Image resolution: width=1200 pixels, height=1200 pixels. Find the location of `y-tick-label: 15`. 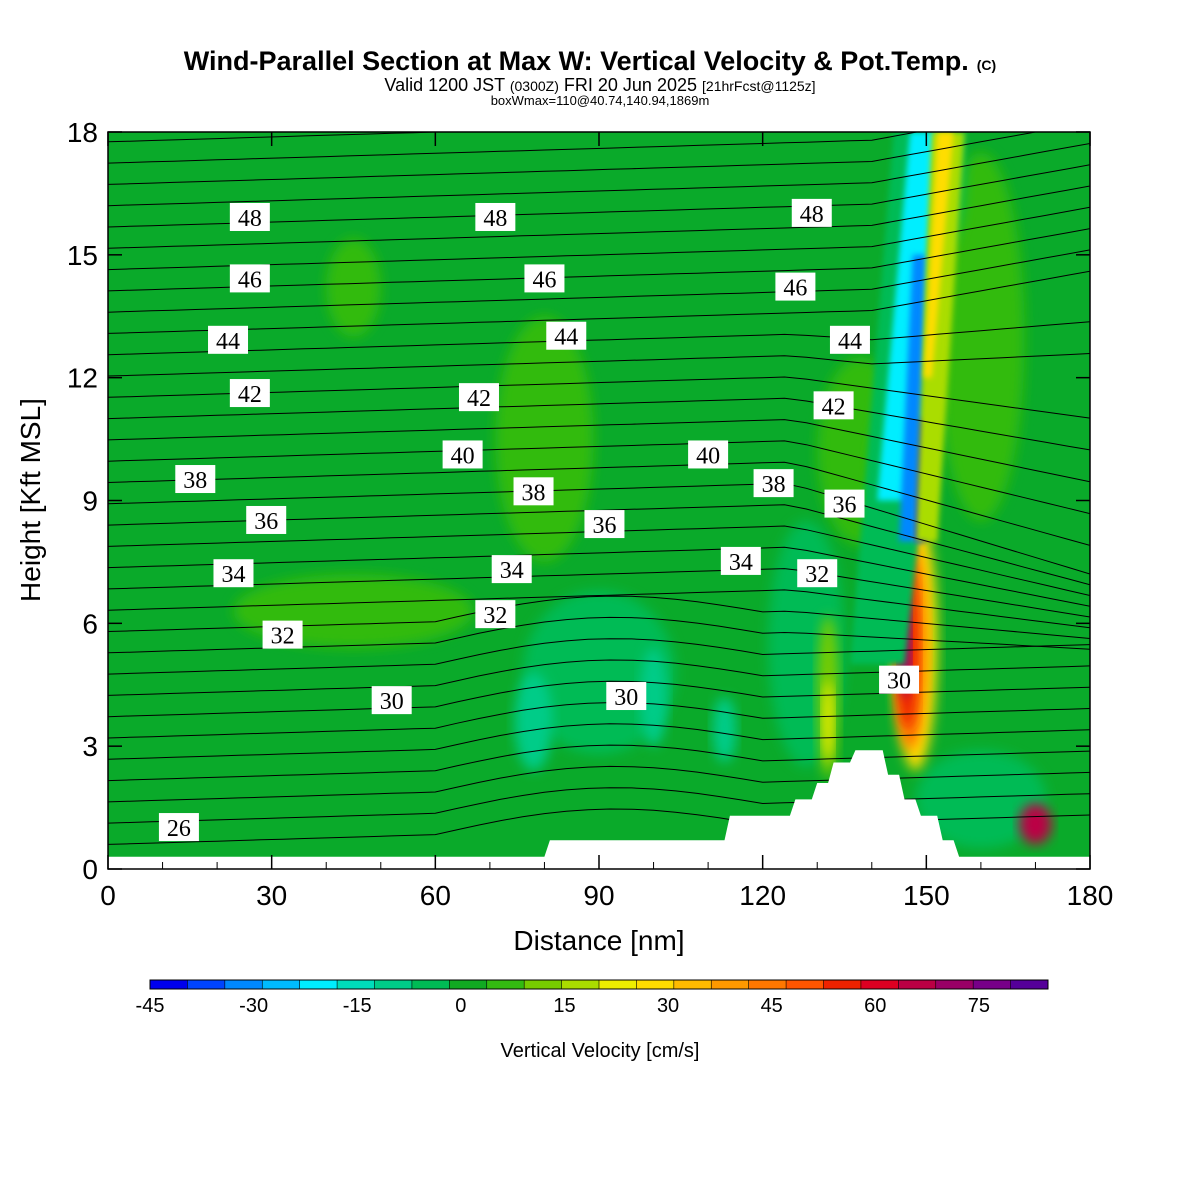

y-tick-label: 15 is located at coordinates (82, 255).